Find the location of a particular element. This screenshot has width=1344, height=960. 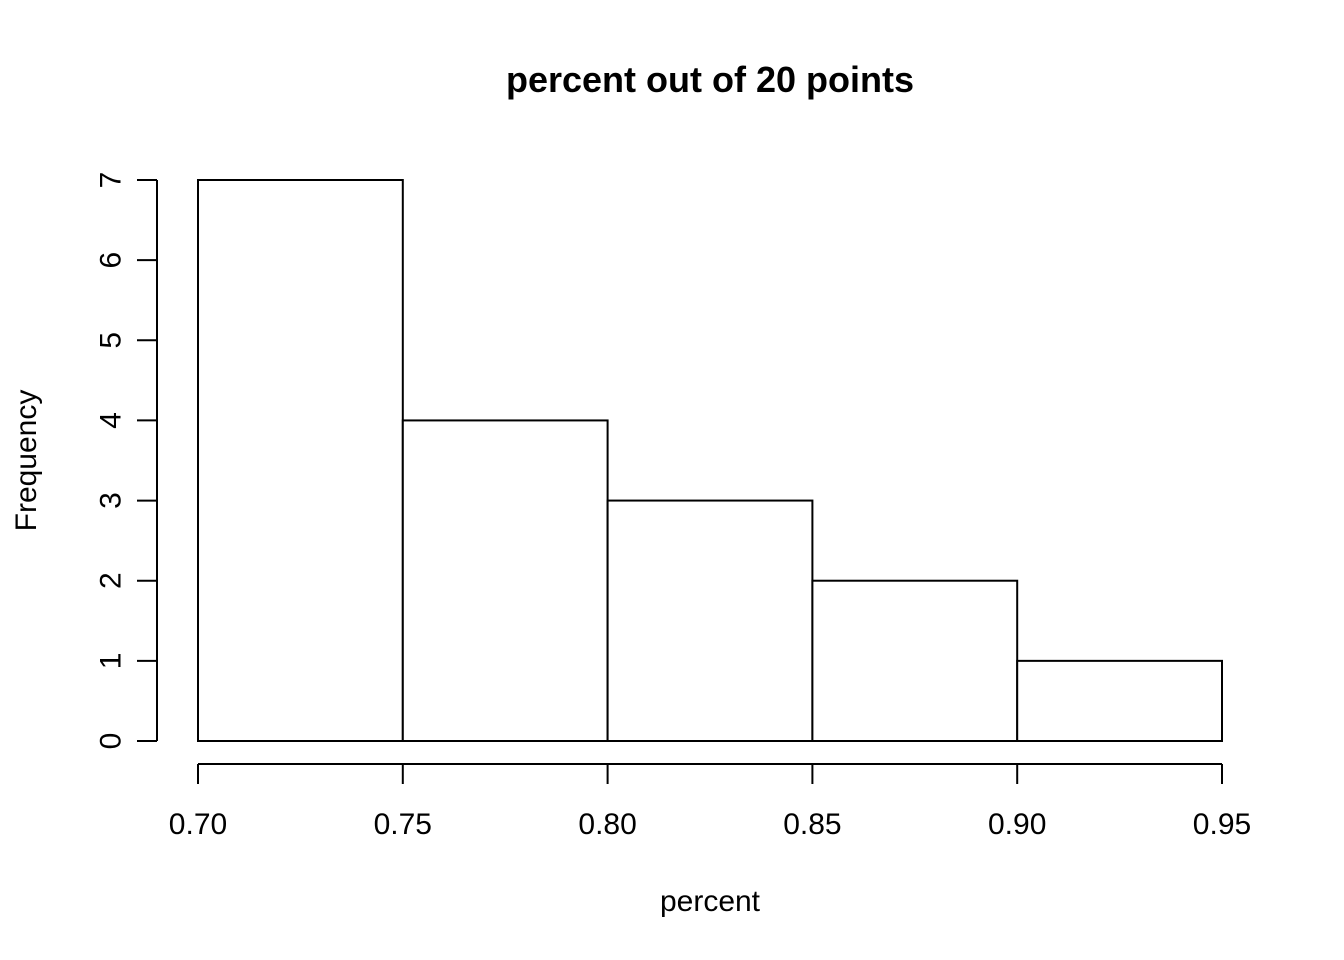

y-tick-label: 6 is located at coordinates (111, 260).